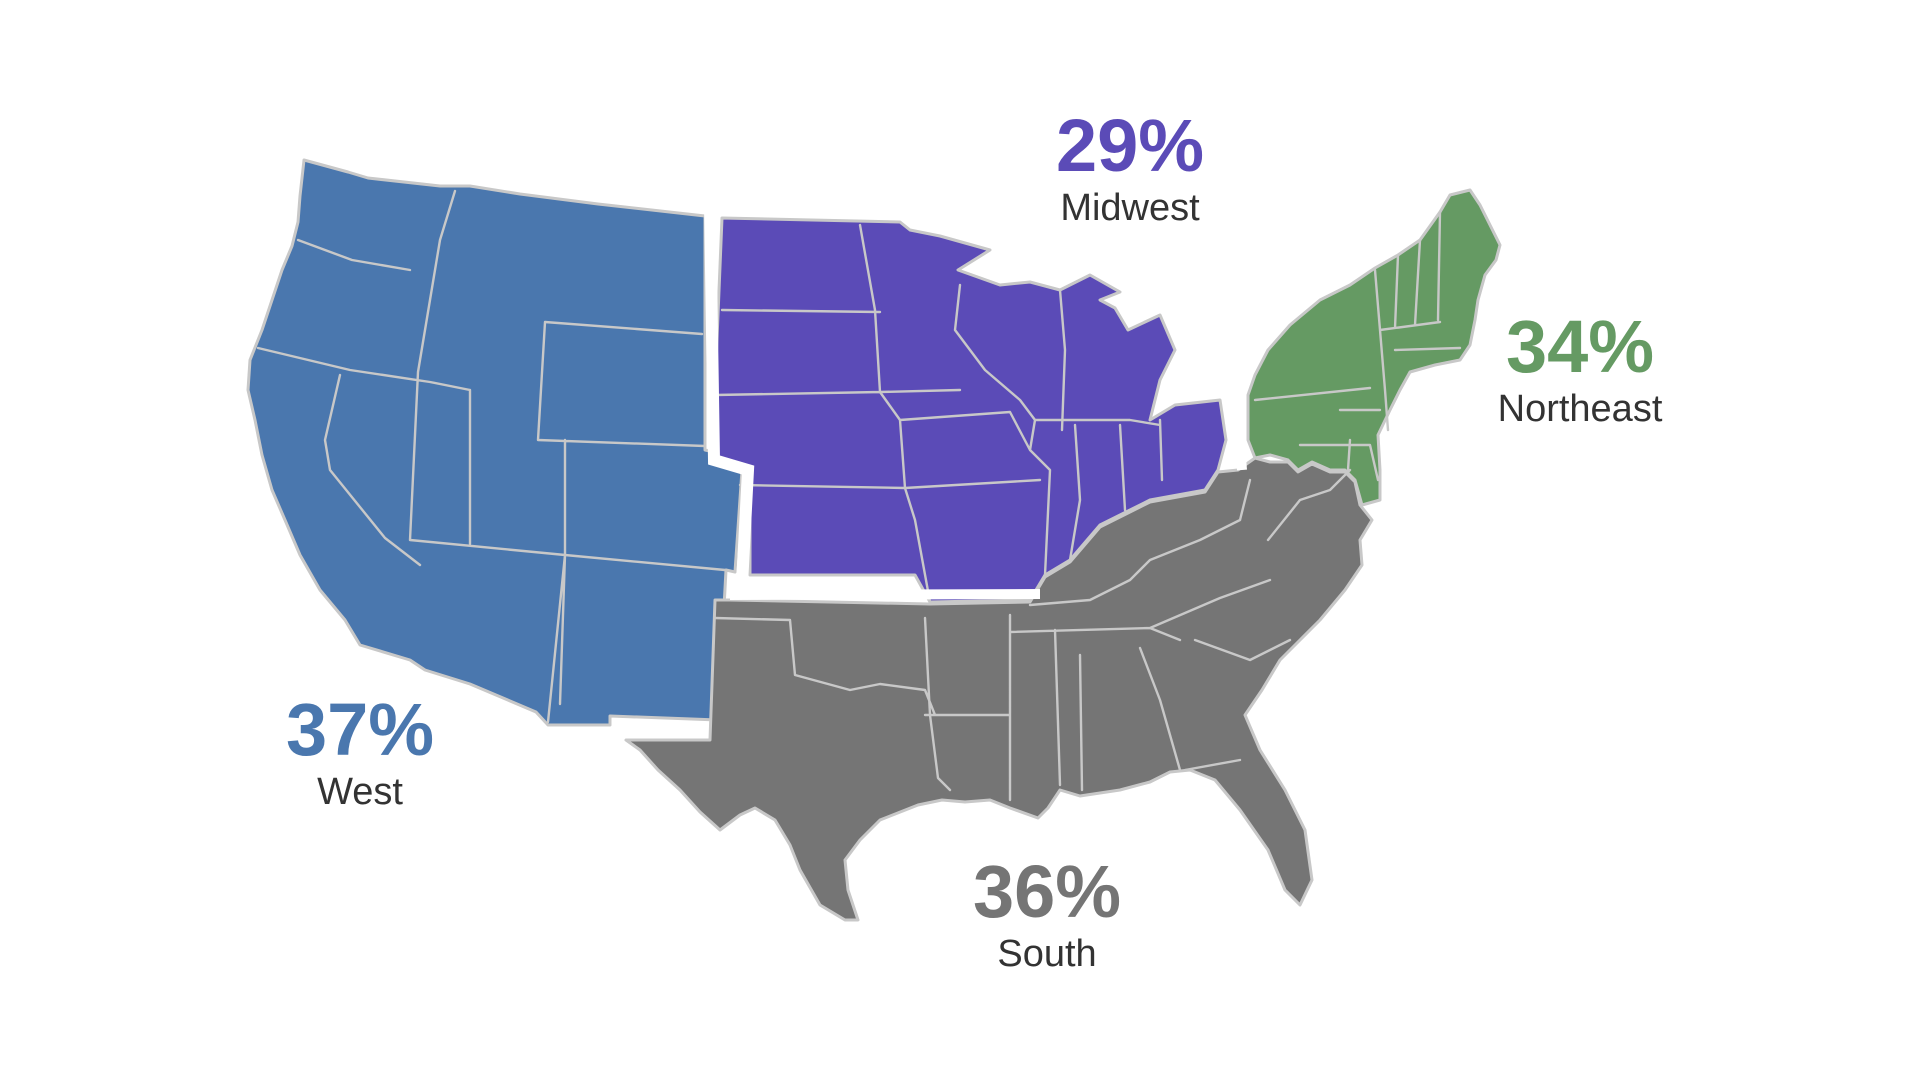 The image size is (1920, 1080). Describe the element at coordinates (1130, 208) in the screenshot. I see `midwest-name: Midwest` at that location.